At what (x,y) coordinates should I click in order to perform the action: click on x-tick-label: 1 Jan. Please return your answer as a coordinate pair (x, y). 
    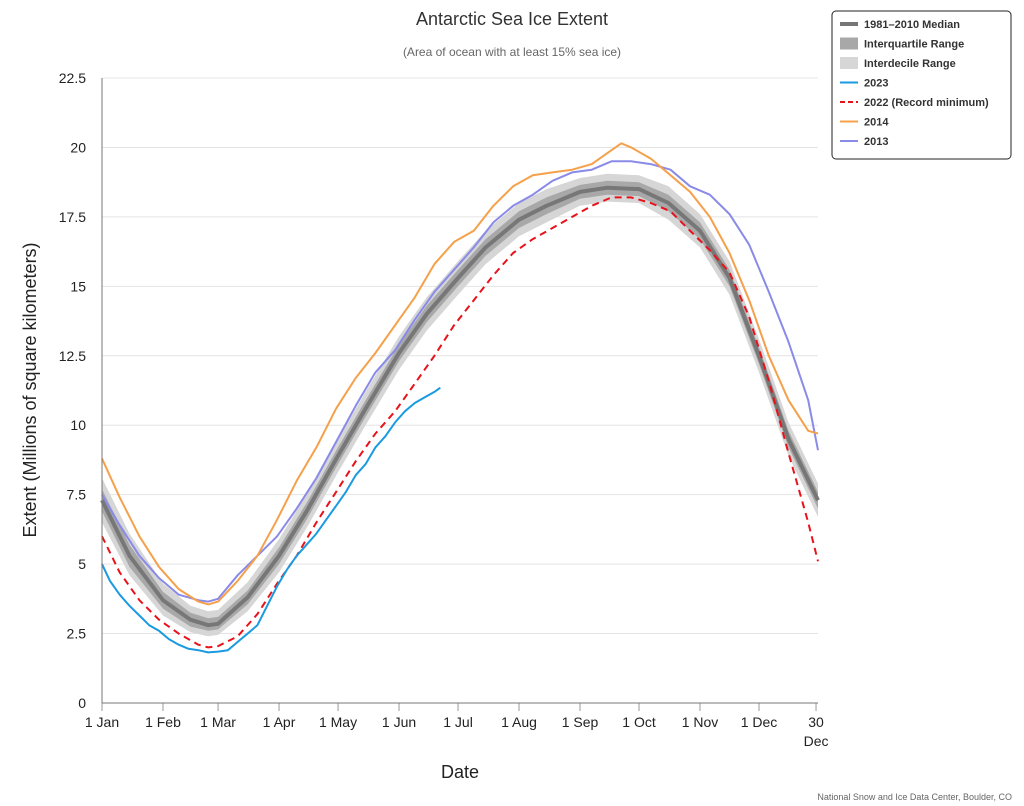
    Looking at the image, I should click on (102, 722).